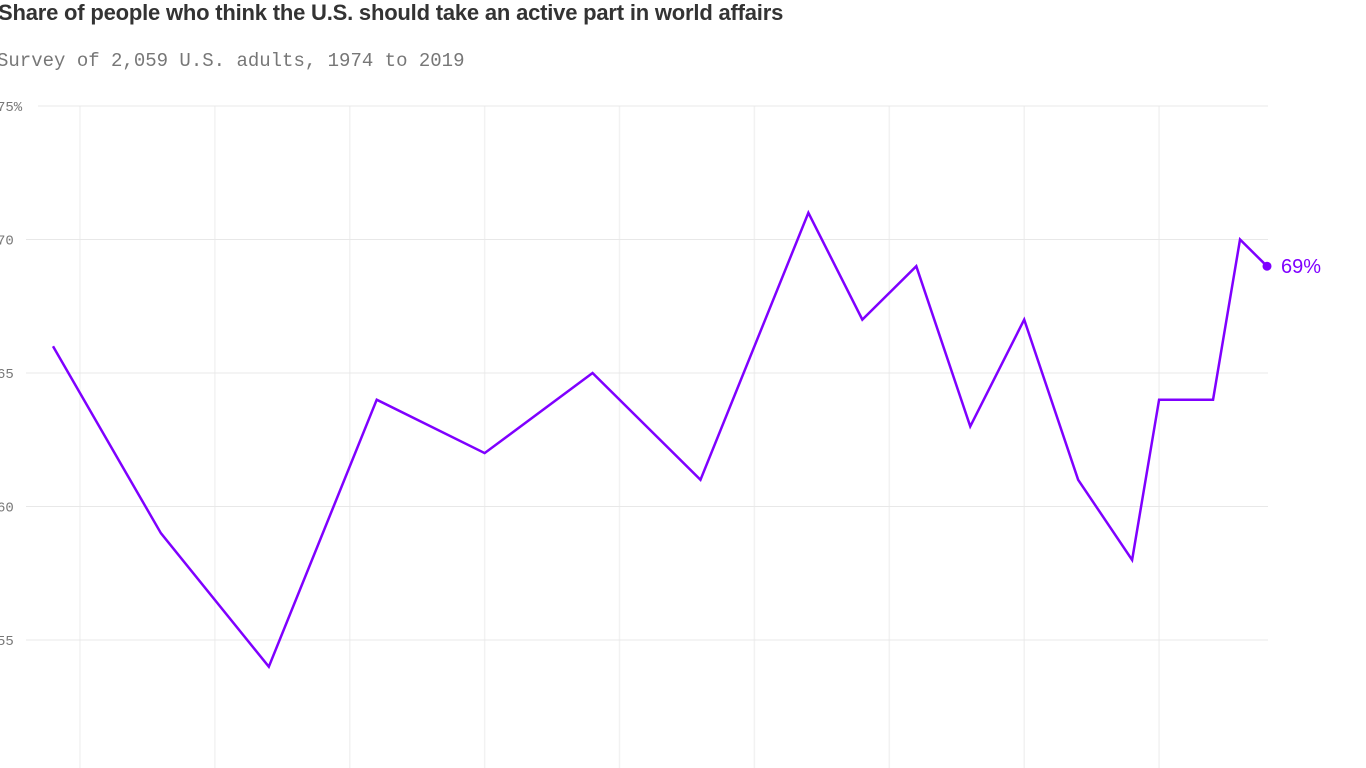 This screenshot has height=768, width=1366. What do you see at coordinates (1301, 267) in the screenshot?
I see `end-value-label: 69%` at bounding box center [1301, 267].